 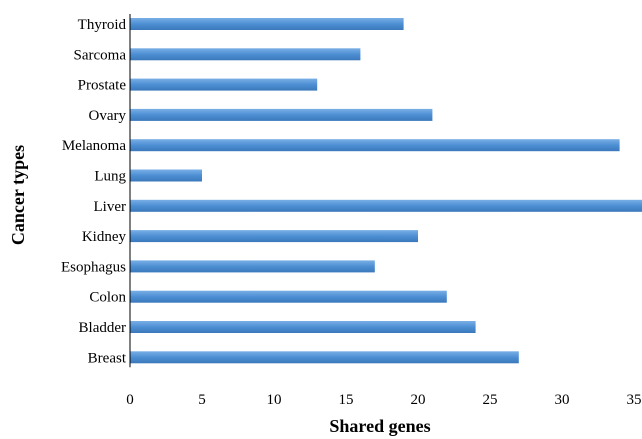 What do you see at coordinates (110, 207) in the screenshot?
I see `category-label-liver: Liver` at bounding box center [110, 207].